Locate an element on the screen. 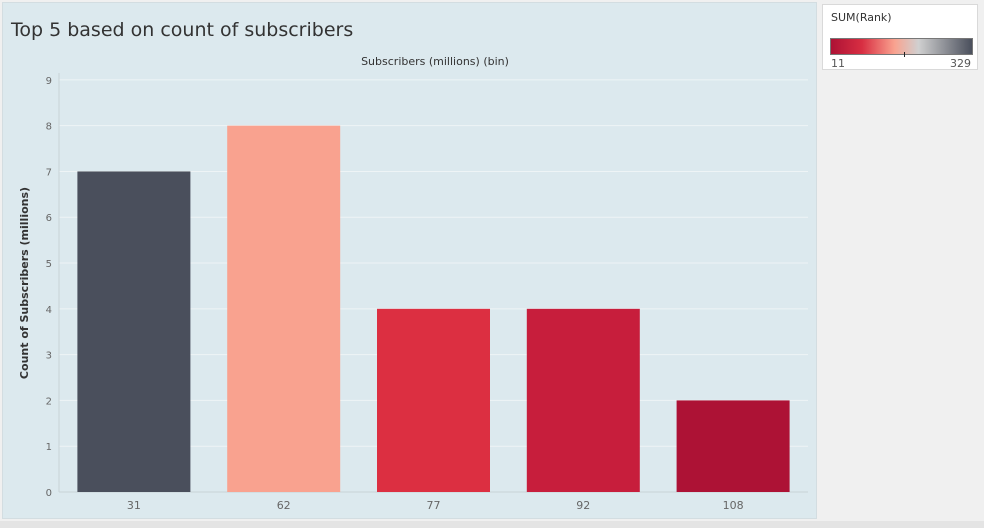 Image resolution: width=984 pixels, height=528 pixels. legend-max-value: 329 is located at coordinates (960, 63).